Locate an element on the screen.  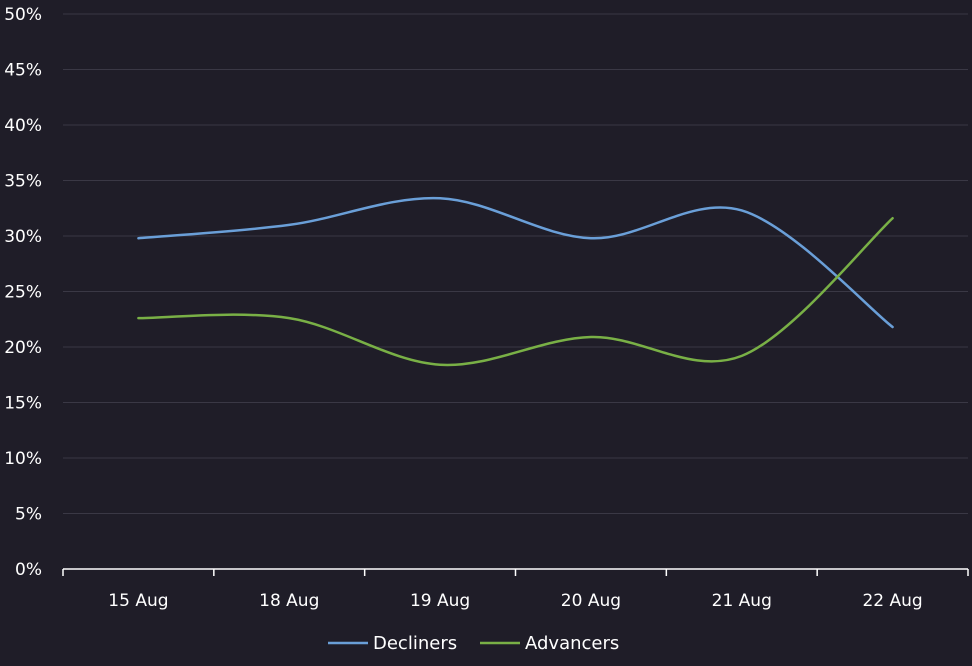
y-tick-label: 10% is located at coordinates (23, 459).